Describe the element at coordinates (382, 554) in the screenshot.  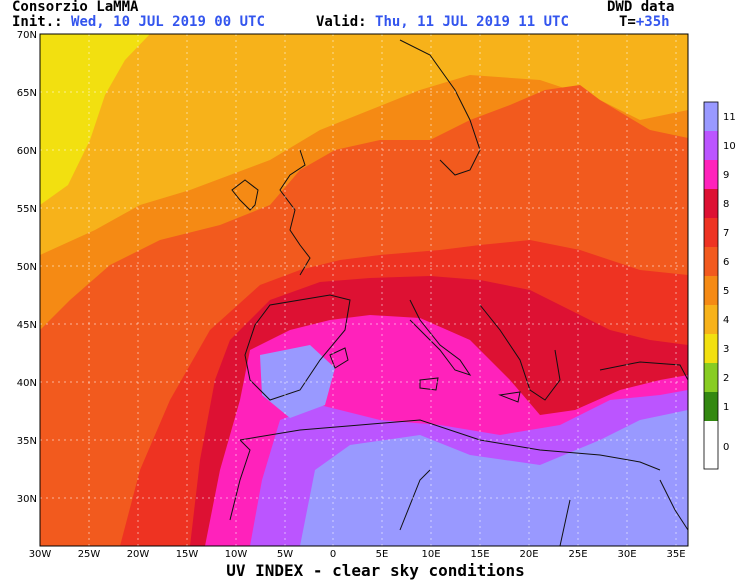
I see `lon-tick: 5E` at that location.